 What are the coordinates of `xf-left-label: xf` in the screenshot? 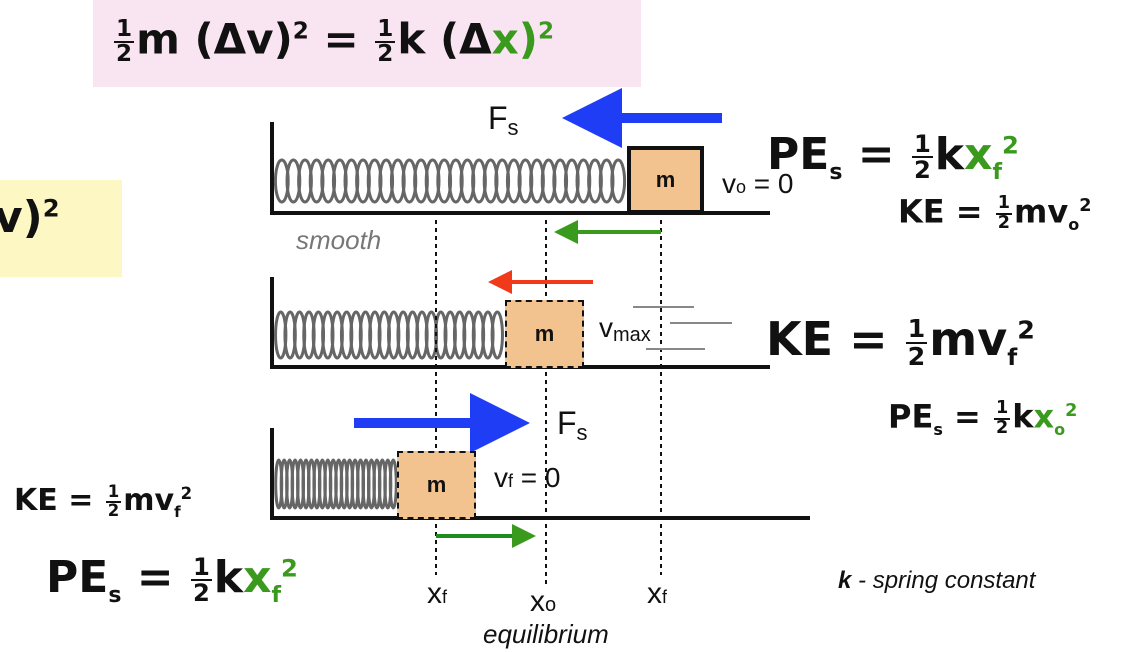 It's located at (437, 593).